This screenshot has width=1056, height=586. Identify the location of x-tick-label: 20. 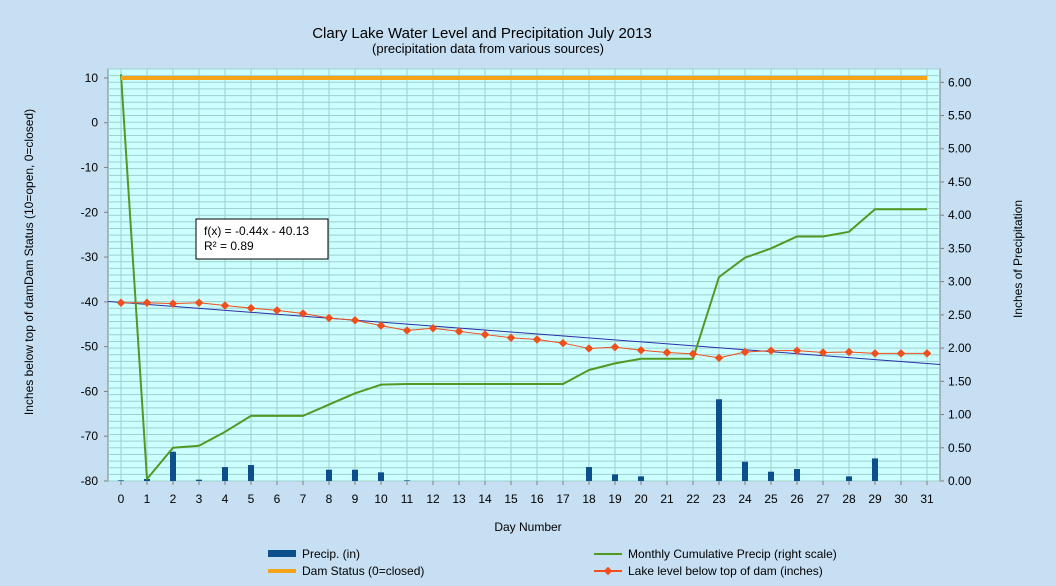
(641, 499).